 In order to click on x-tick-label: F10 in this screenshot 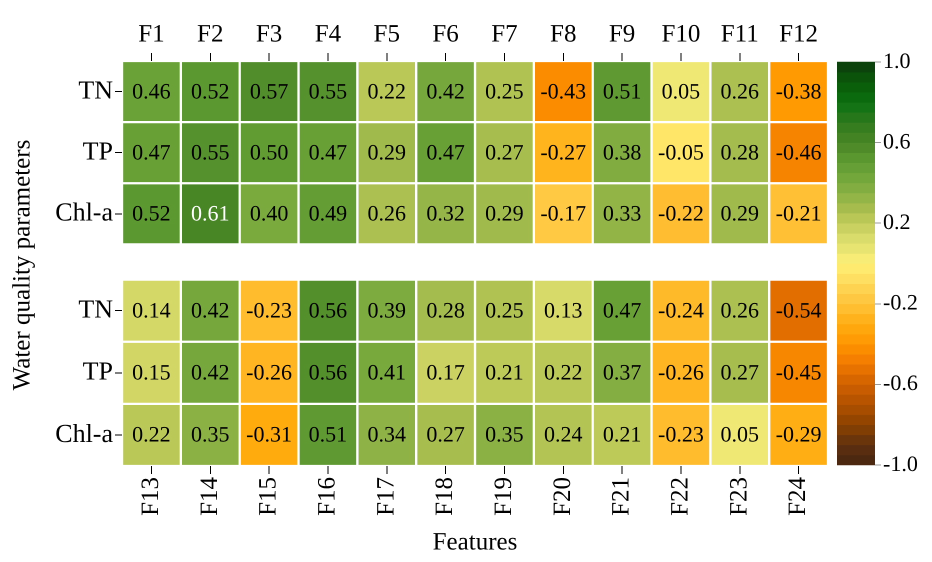, I will do `click(680, 34)`.